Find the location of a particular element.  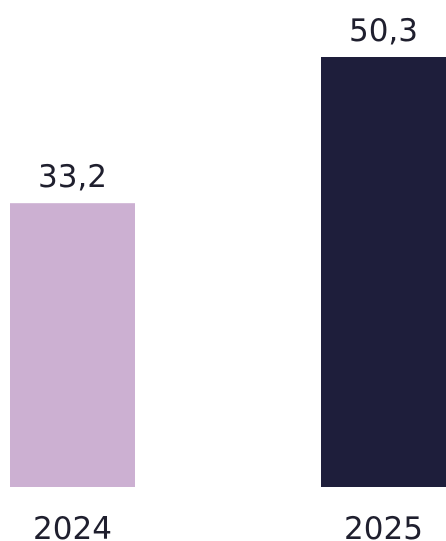

data-label-2025: 50,3 is located at coordinates (383, 31).